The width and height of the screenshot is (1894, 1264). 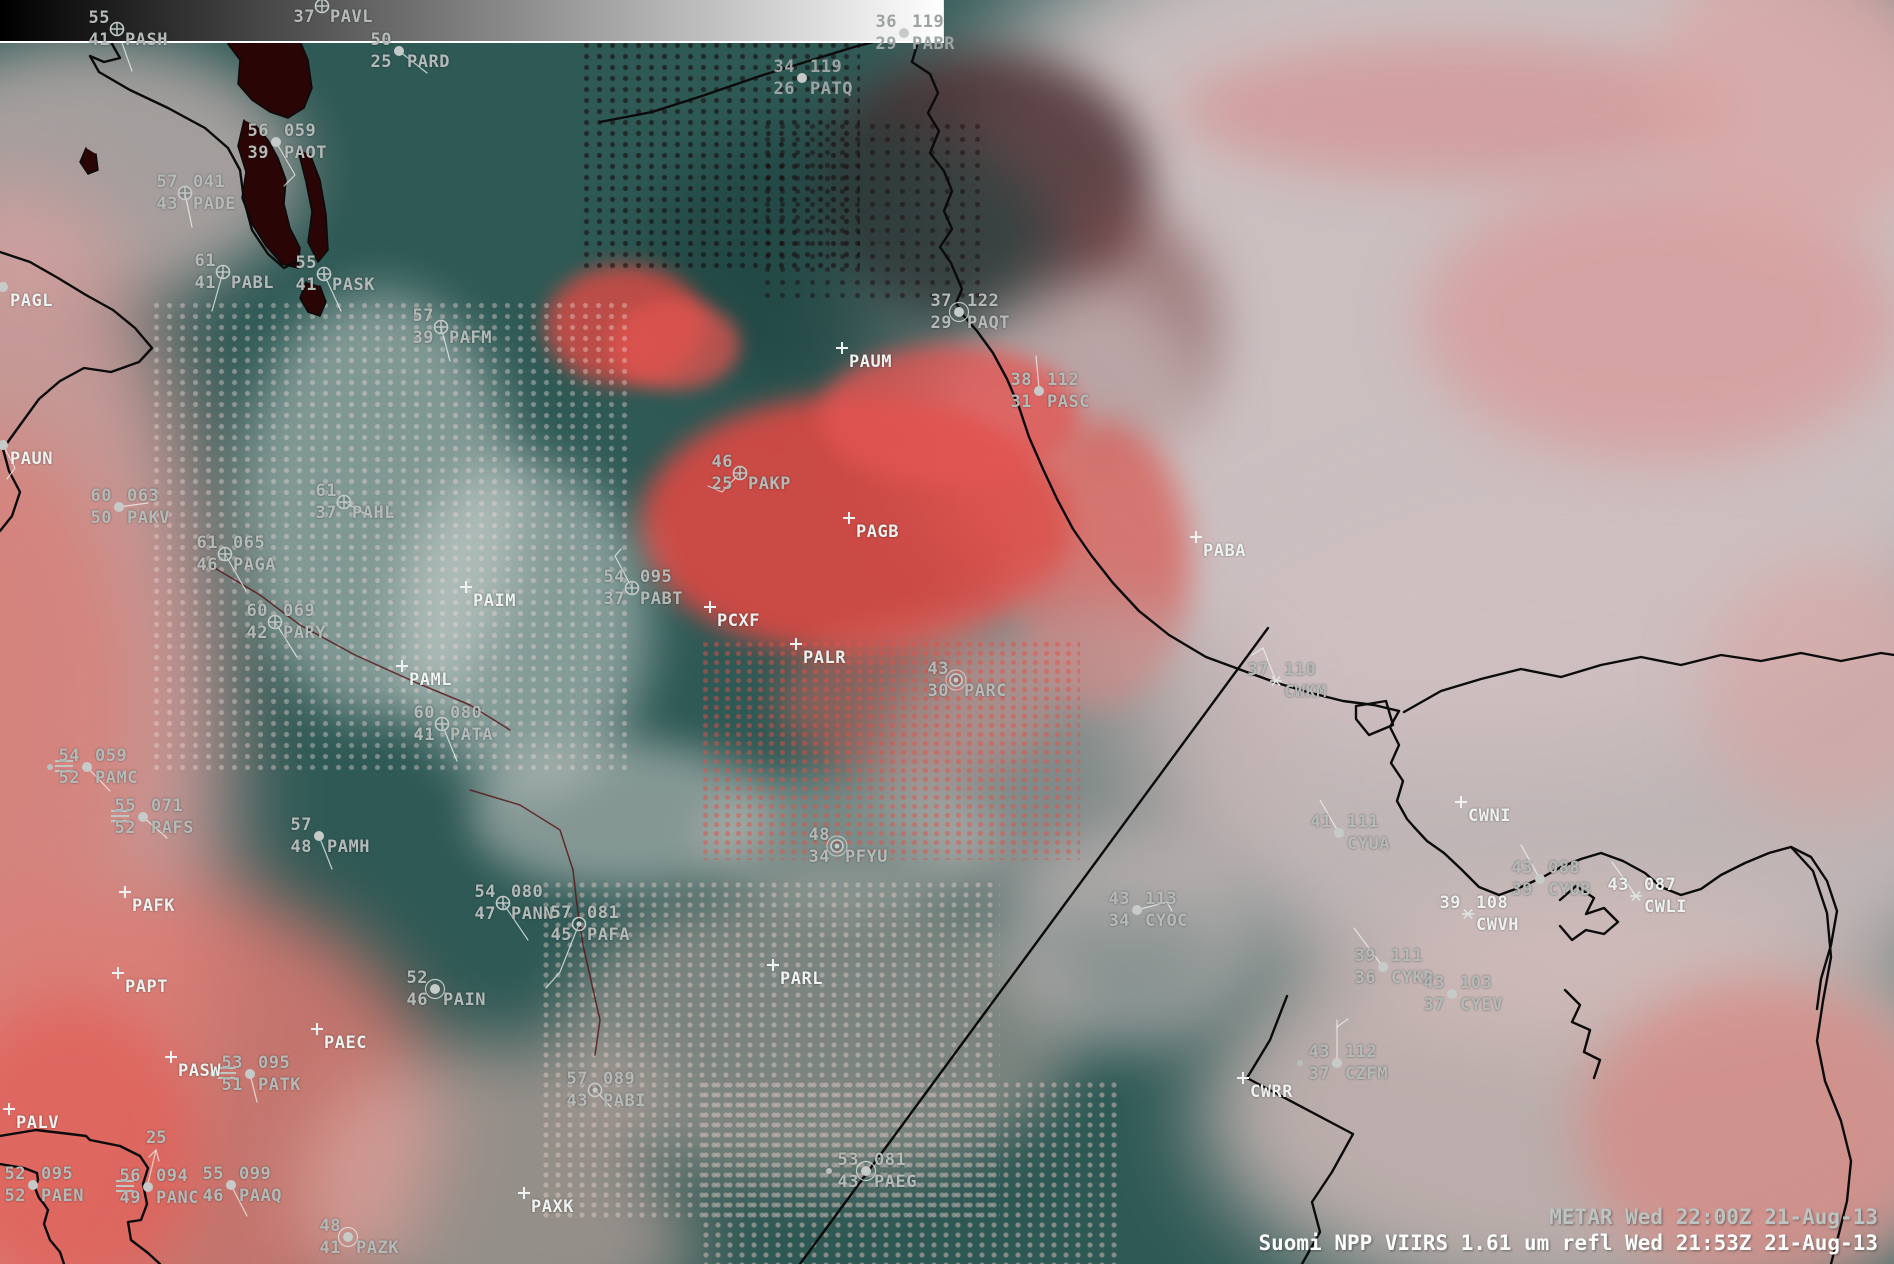 What do you see at coordinates (15, 1174) in the screenshot?
I see `temperature-value: 52` at bounding box center [15, 1174].